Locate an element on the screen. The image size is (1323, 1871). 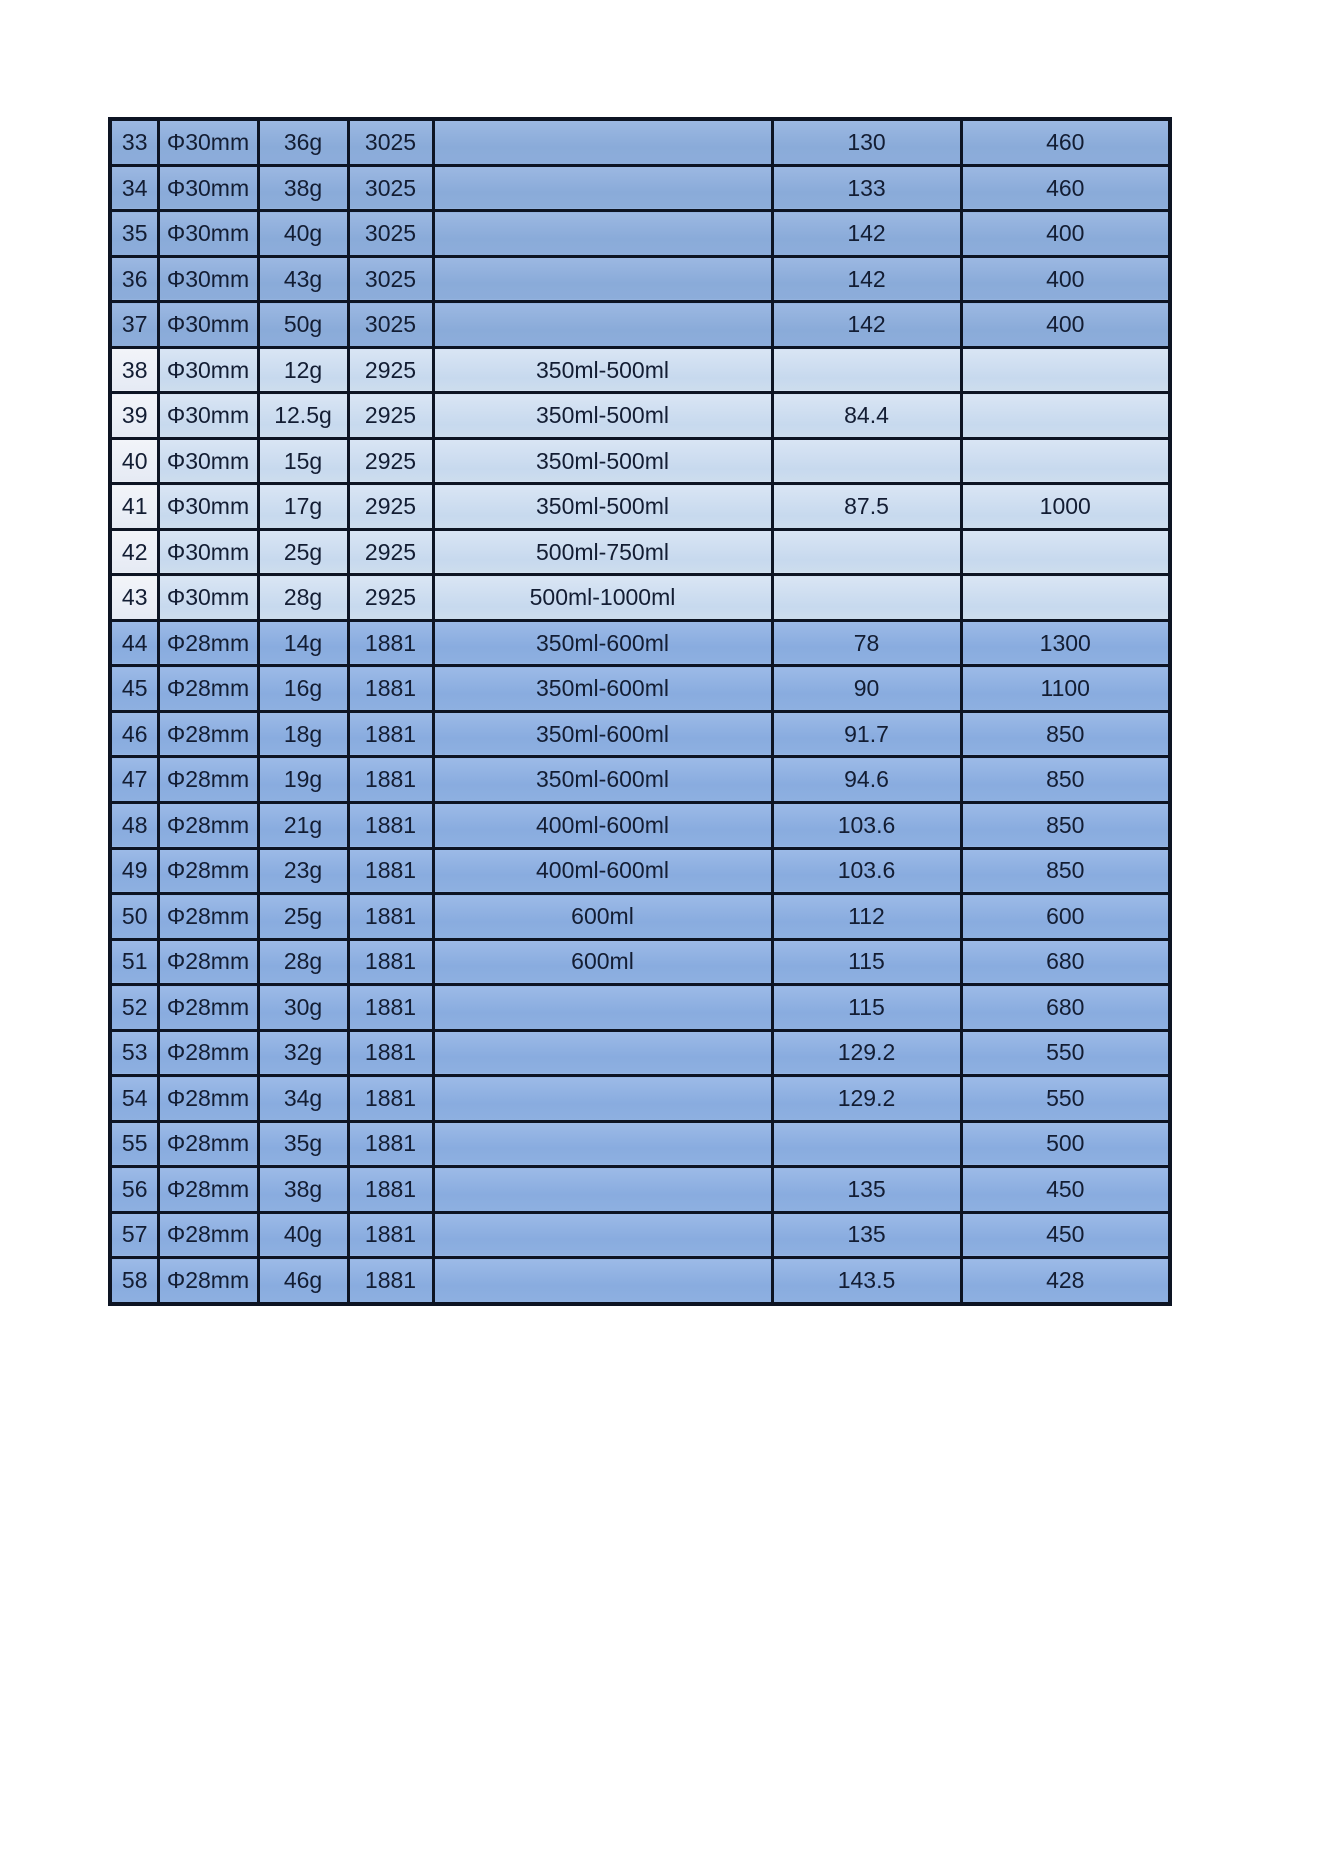
value1-cell: 143.5 is located at coordinates (866, 1281).